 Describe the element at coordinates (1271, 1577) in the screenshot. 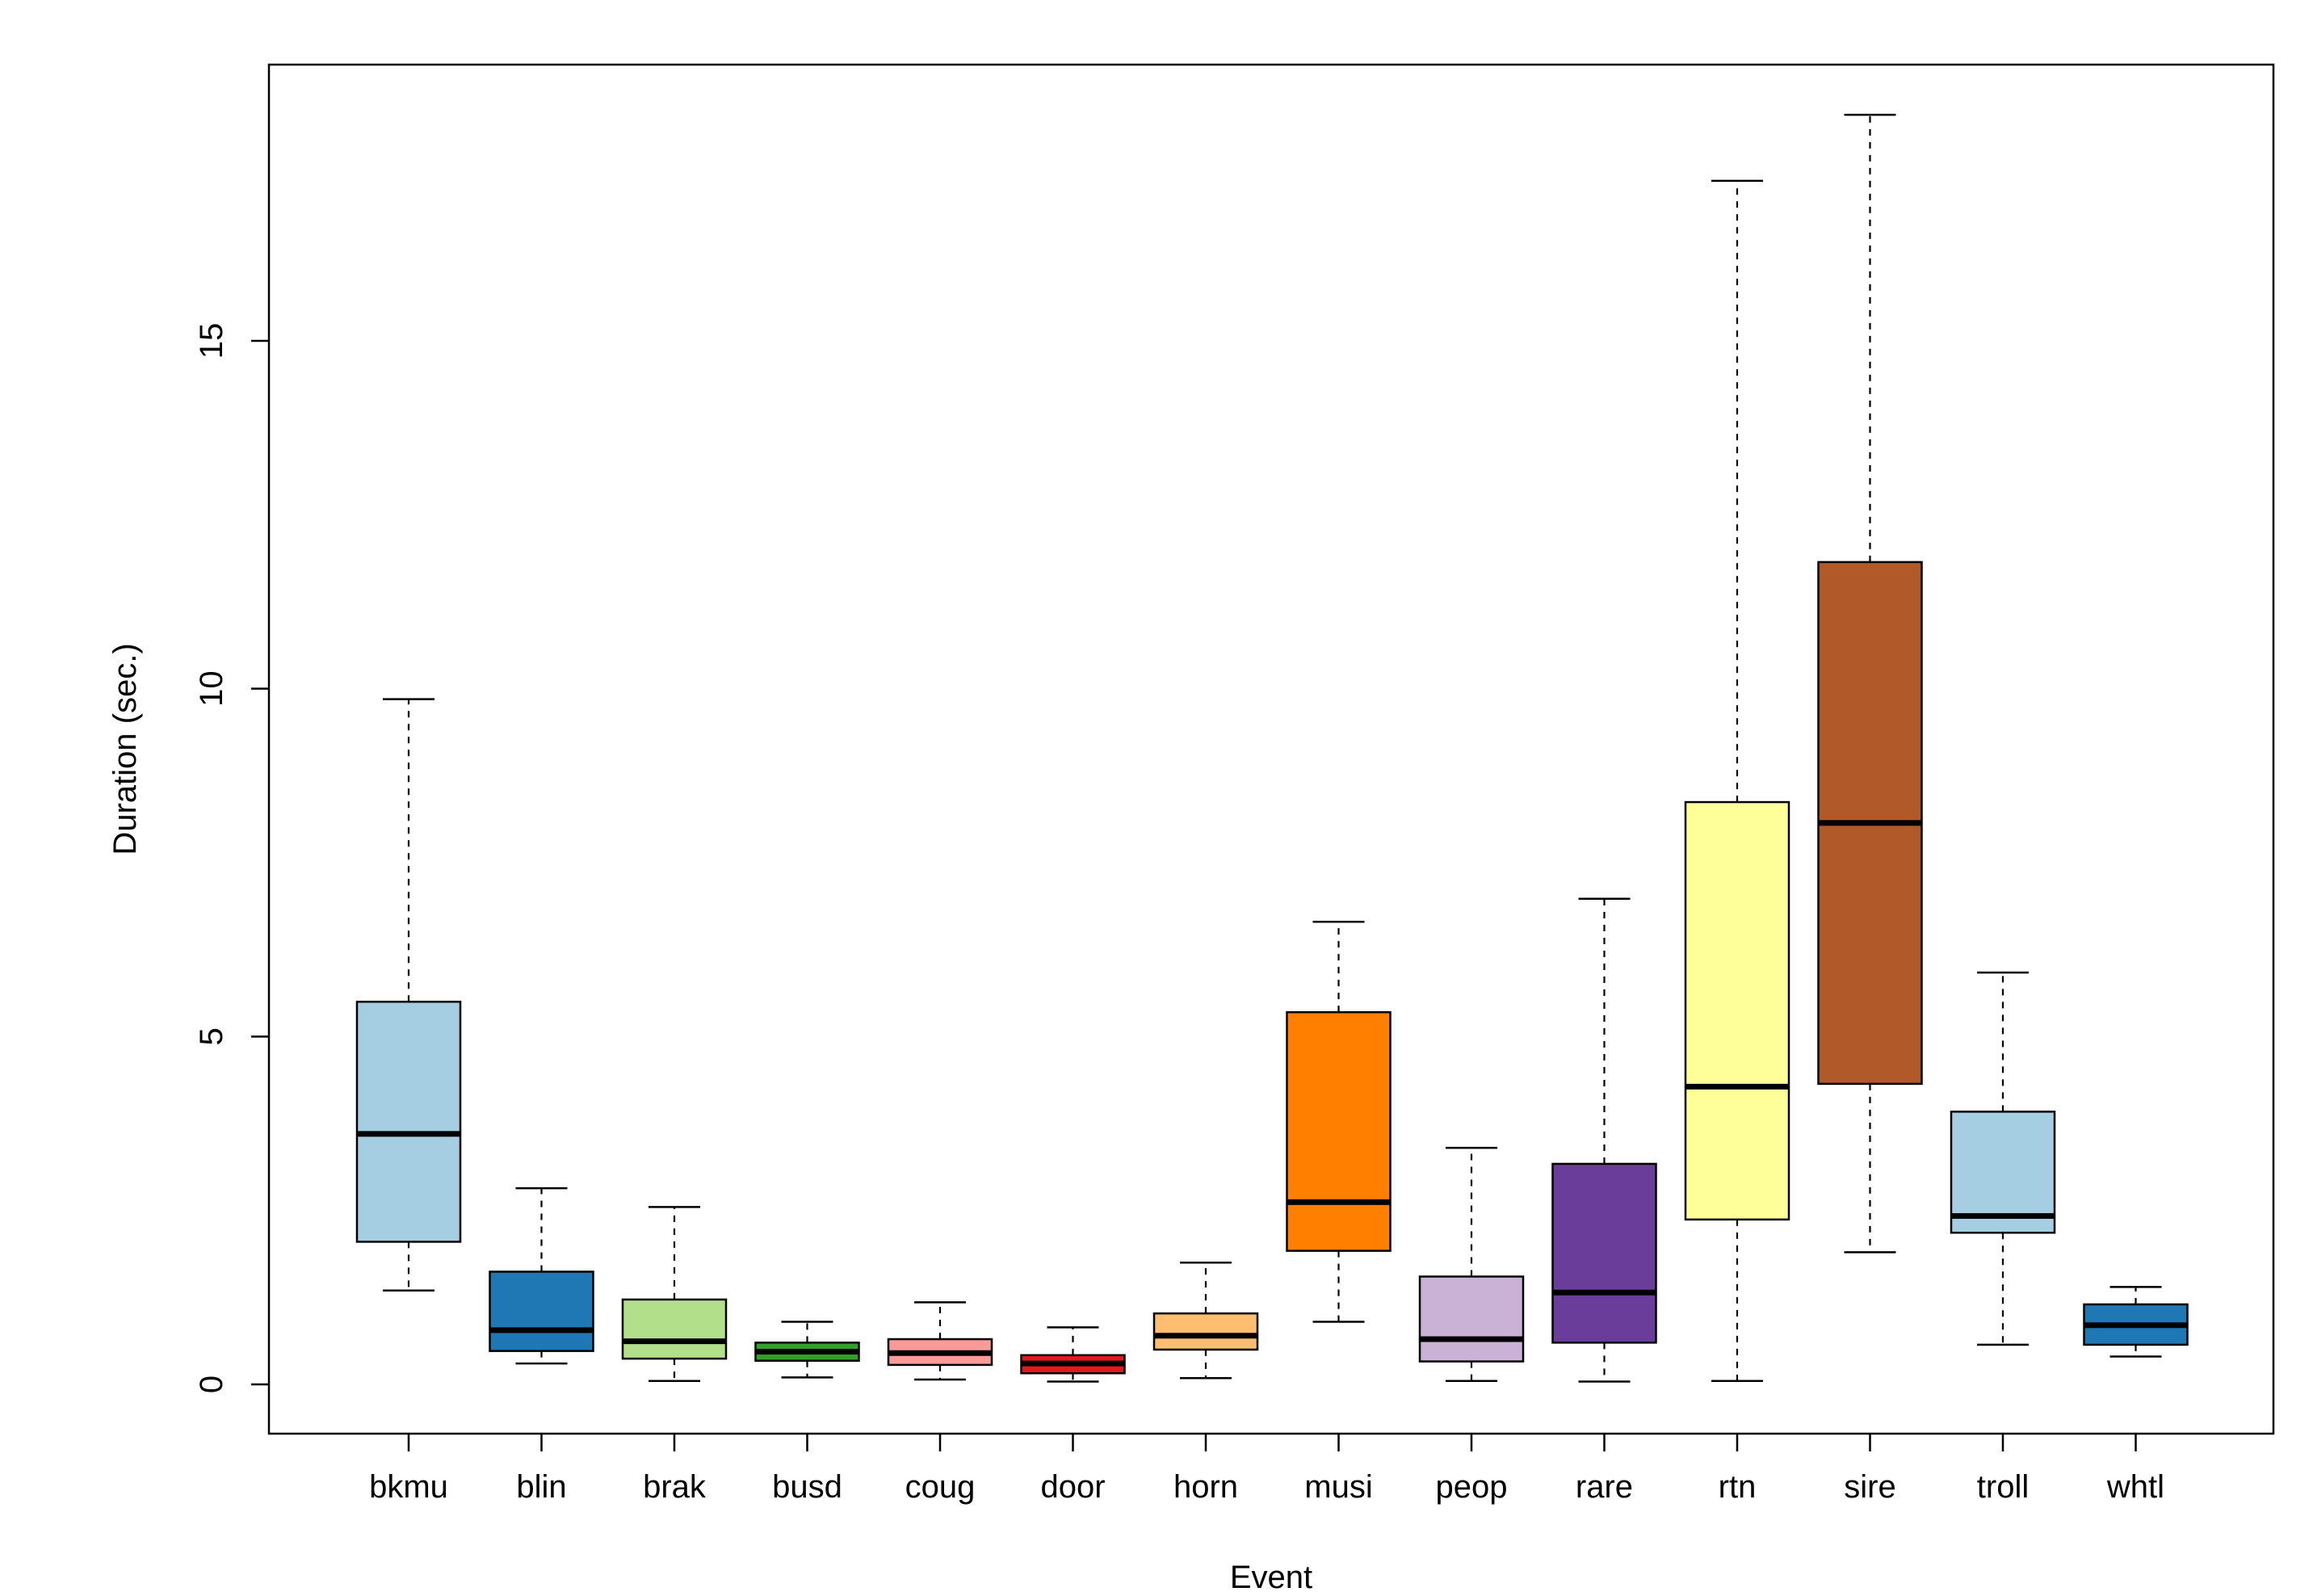

I see `x-axis-label: Event` at that location.